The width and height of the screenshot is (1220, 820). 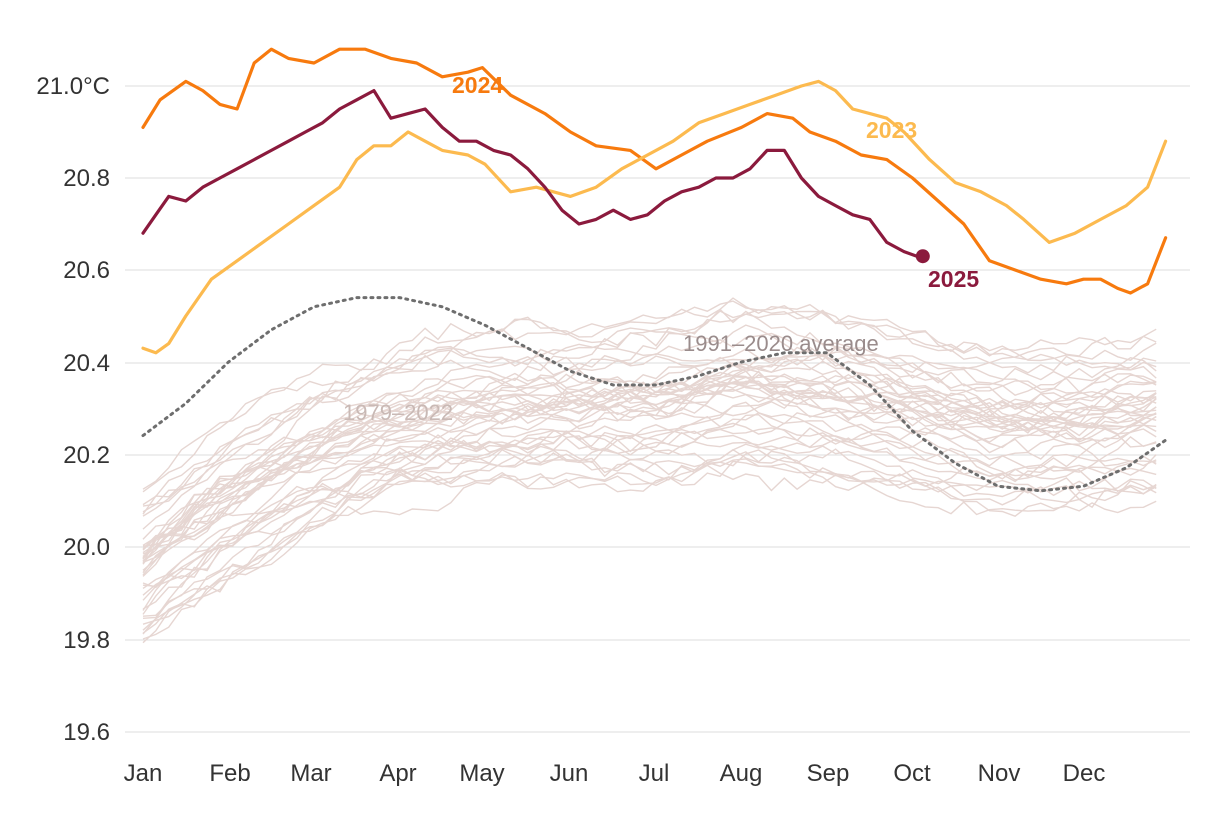 What do you see at coordinates (86, 640) in the screenshot?
I see `y-tick-label-19-8: 19.8` at bounding box center [86, 640].